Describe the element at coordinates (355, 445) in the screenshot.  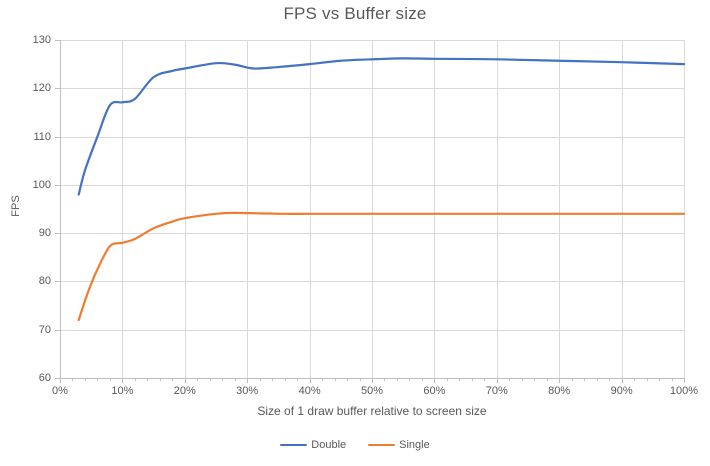
I see `legend: Double Single` at that location.